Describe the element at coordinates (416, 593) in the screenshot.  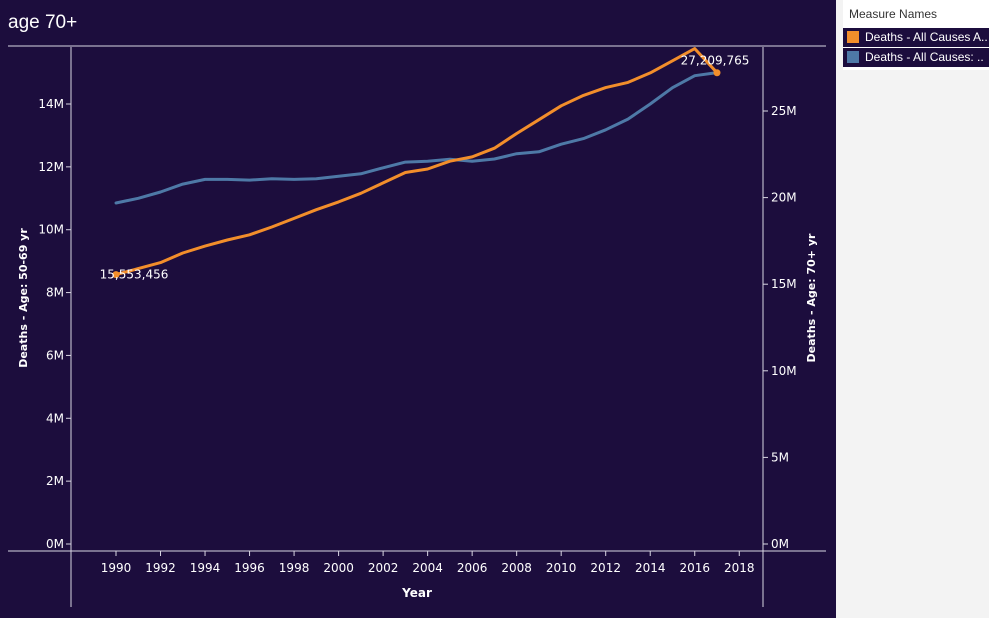
I see `x-axis-title: Year` at that location.